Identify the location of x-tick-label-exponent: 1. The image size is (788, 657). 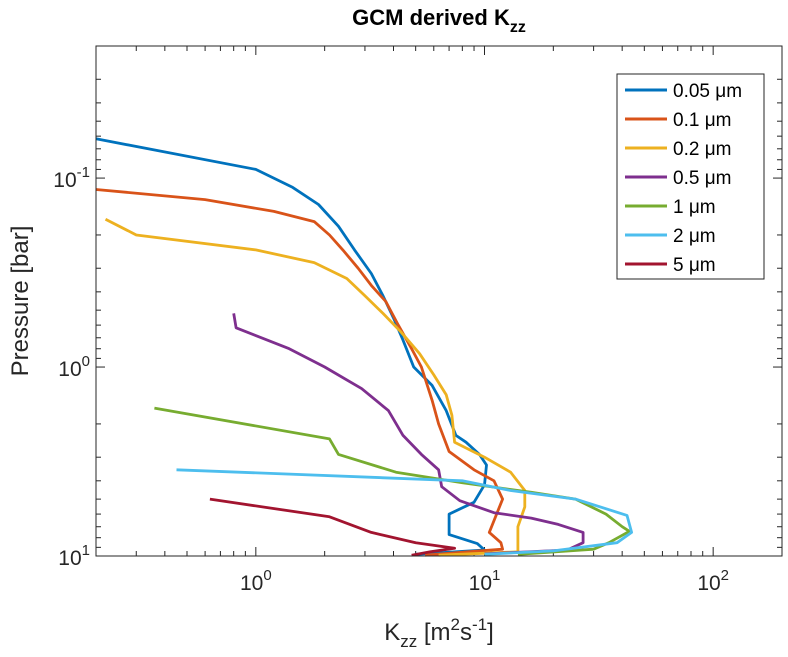
(496, 575).